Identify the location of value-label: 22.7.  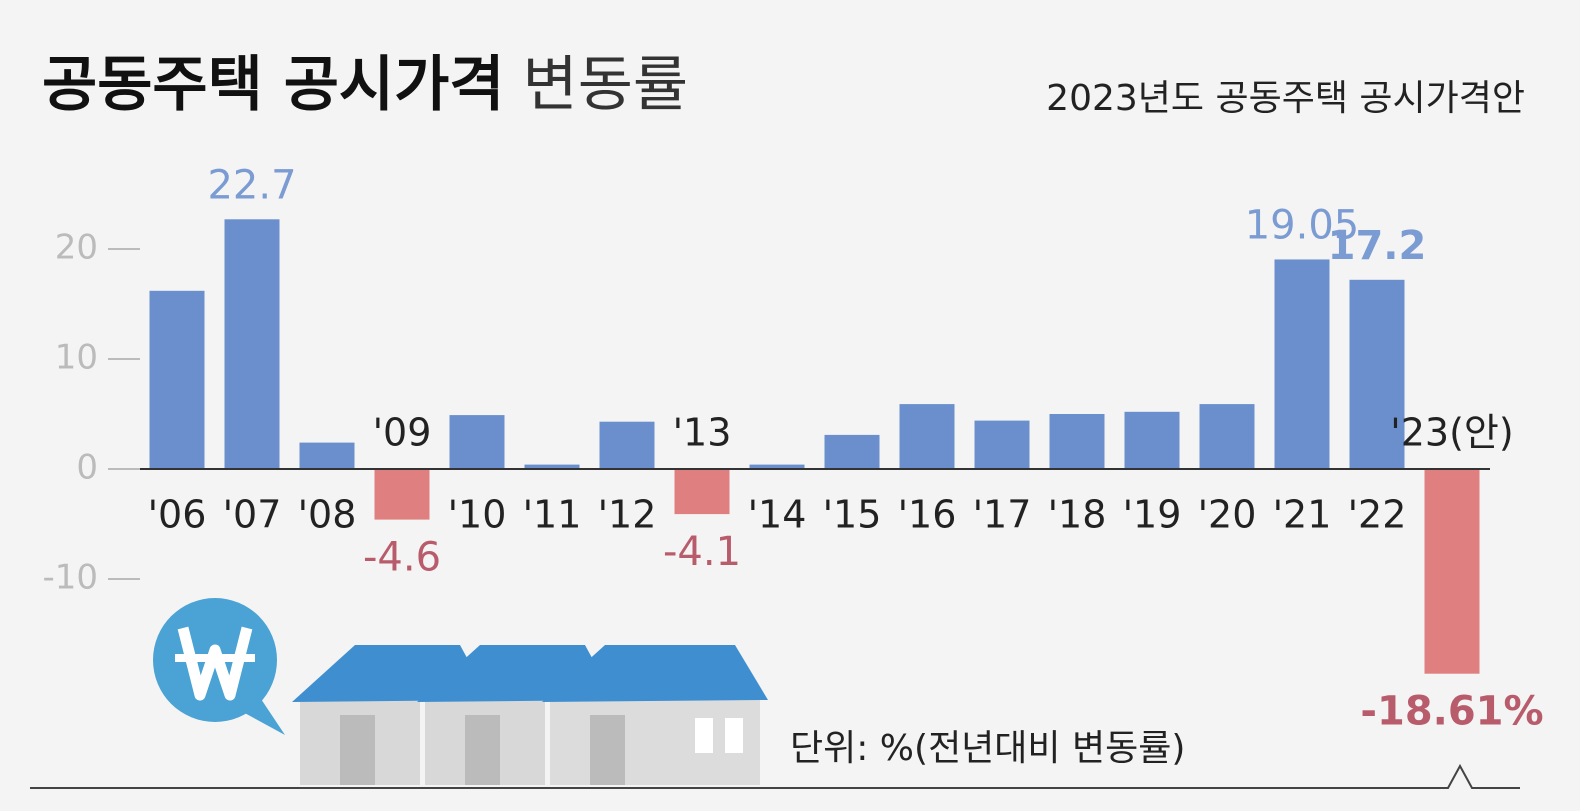
(251, 185).